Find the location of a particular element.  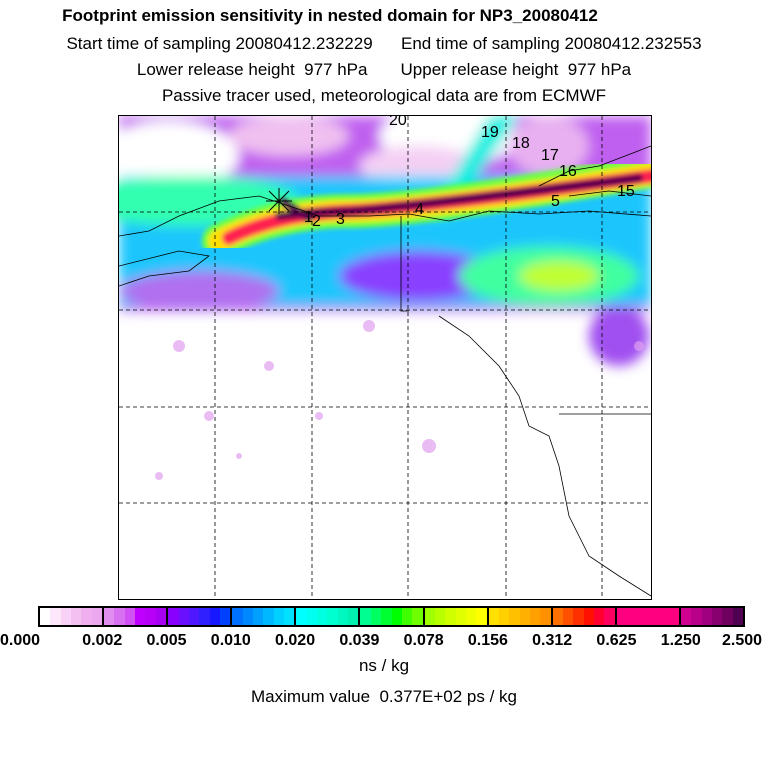

colorbar is located at coordinates (391, 616).